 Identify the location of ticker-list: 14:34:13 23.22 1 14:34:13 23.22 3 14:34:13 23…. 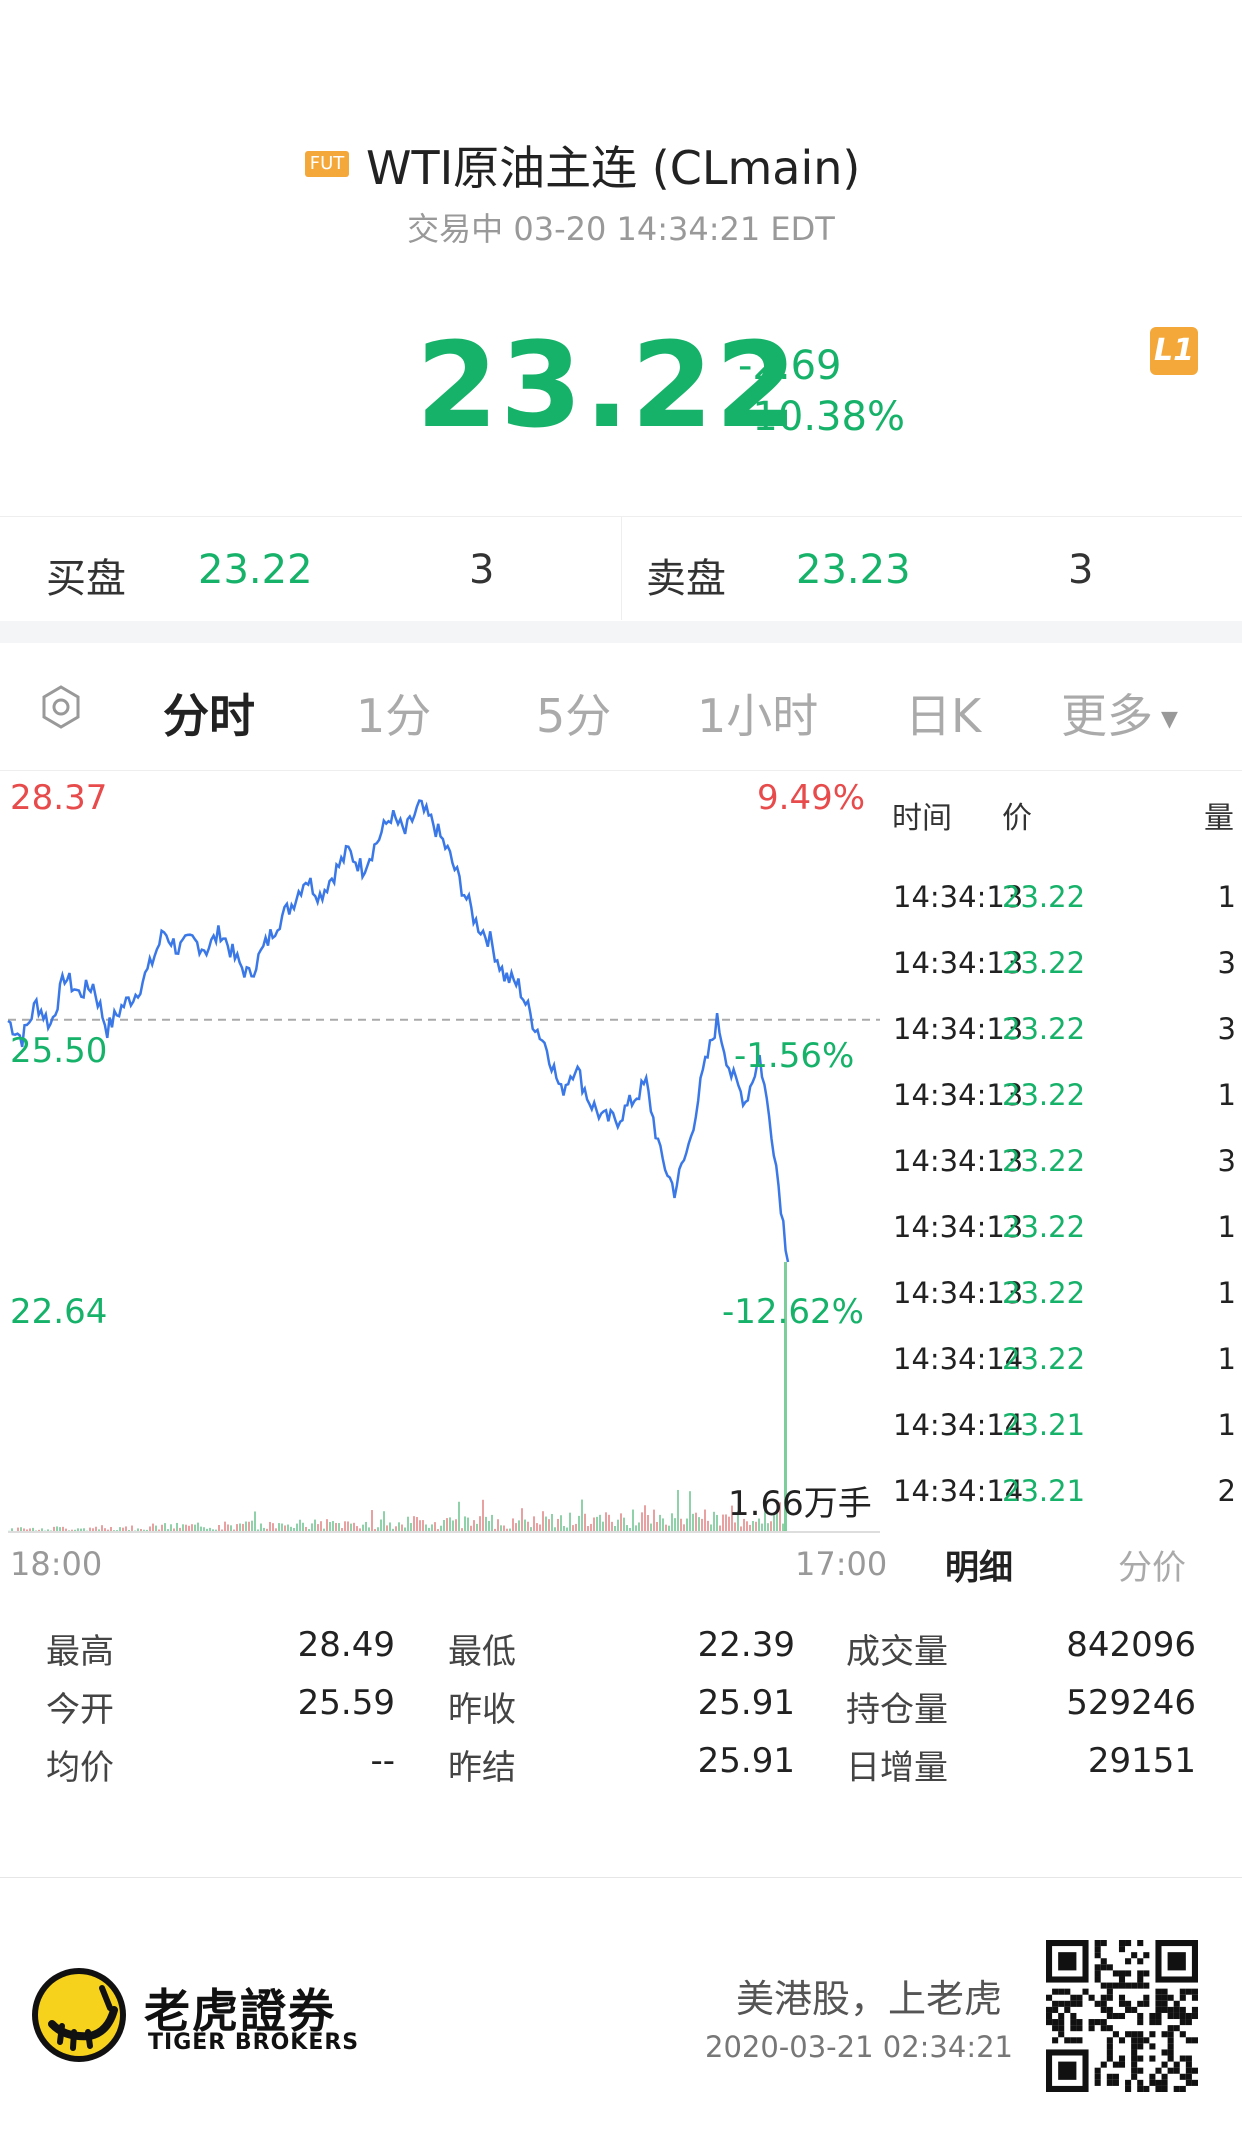
(1067, 1335).